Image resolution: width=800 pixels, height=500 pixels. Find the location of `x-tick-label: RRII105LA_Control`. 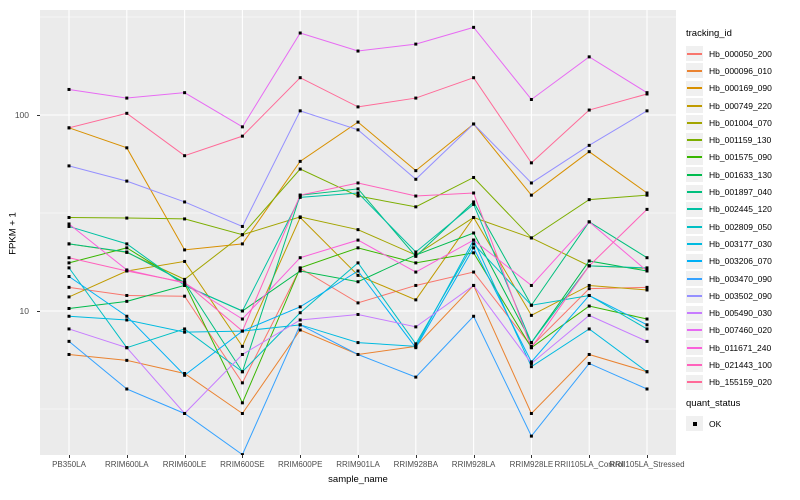

x-tick-label: RRII105LA_Control is located at coordinates (589, 464).